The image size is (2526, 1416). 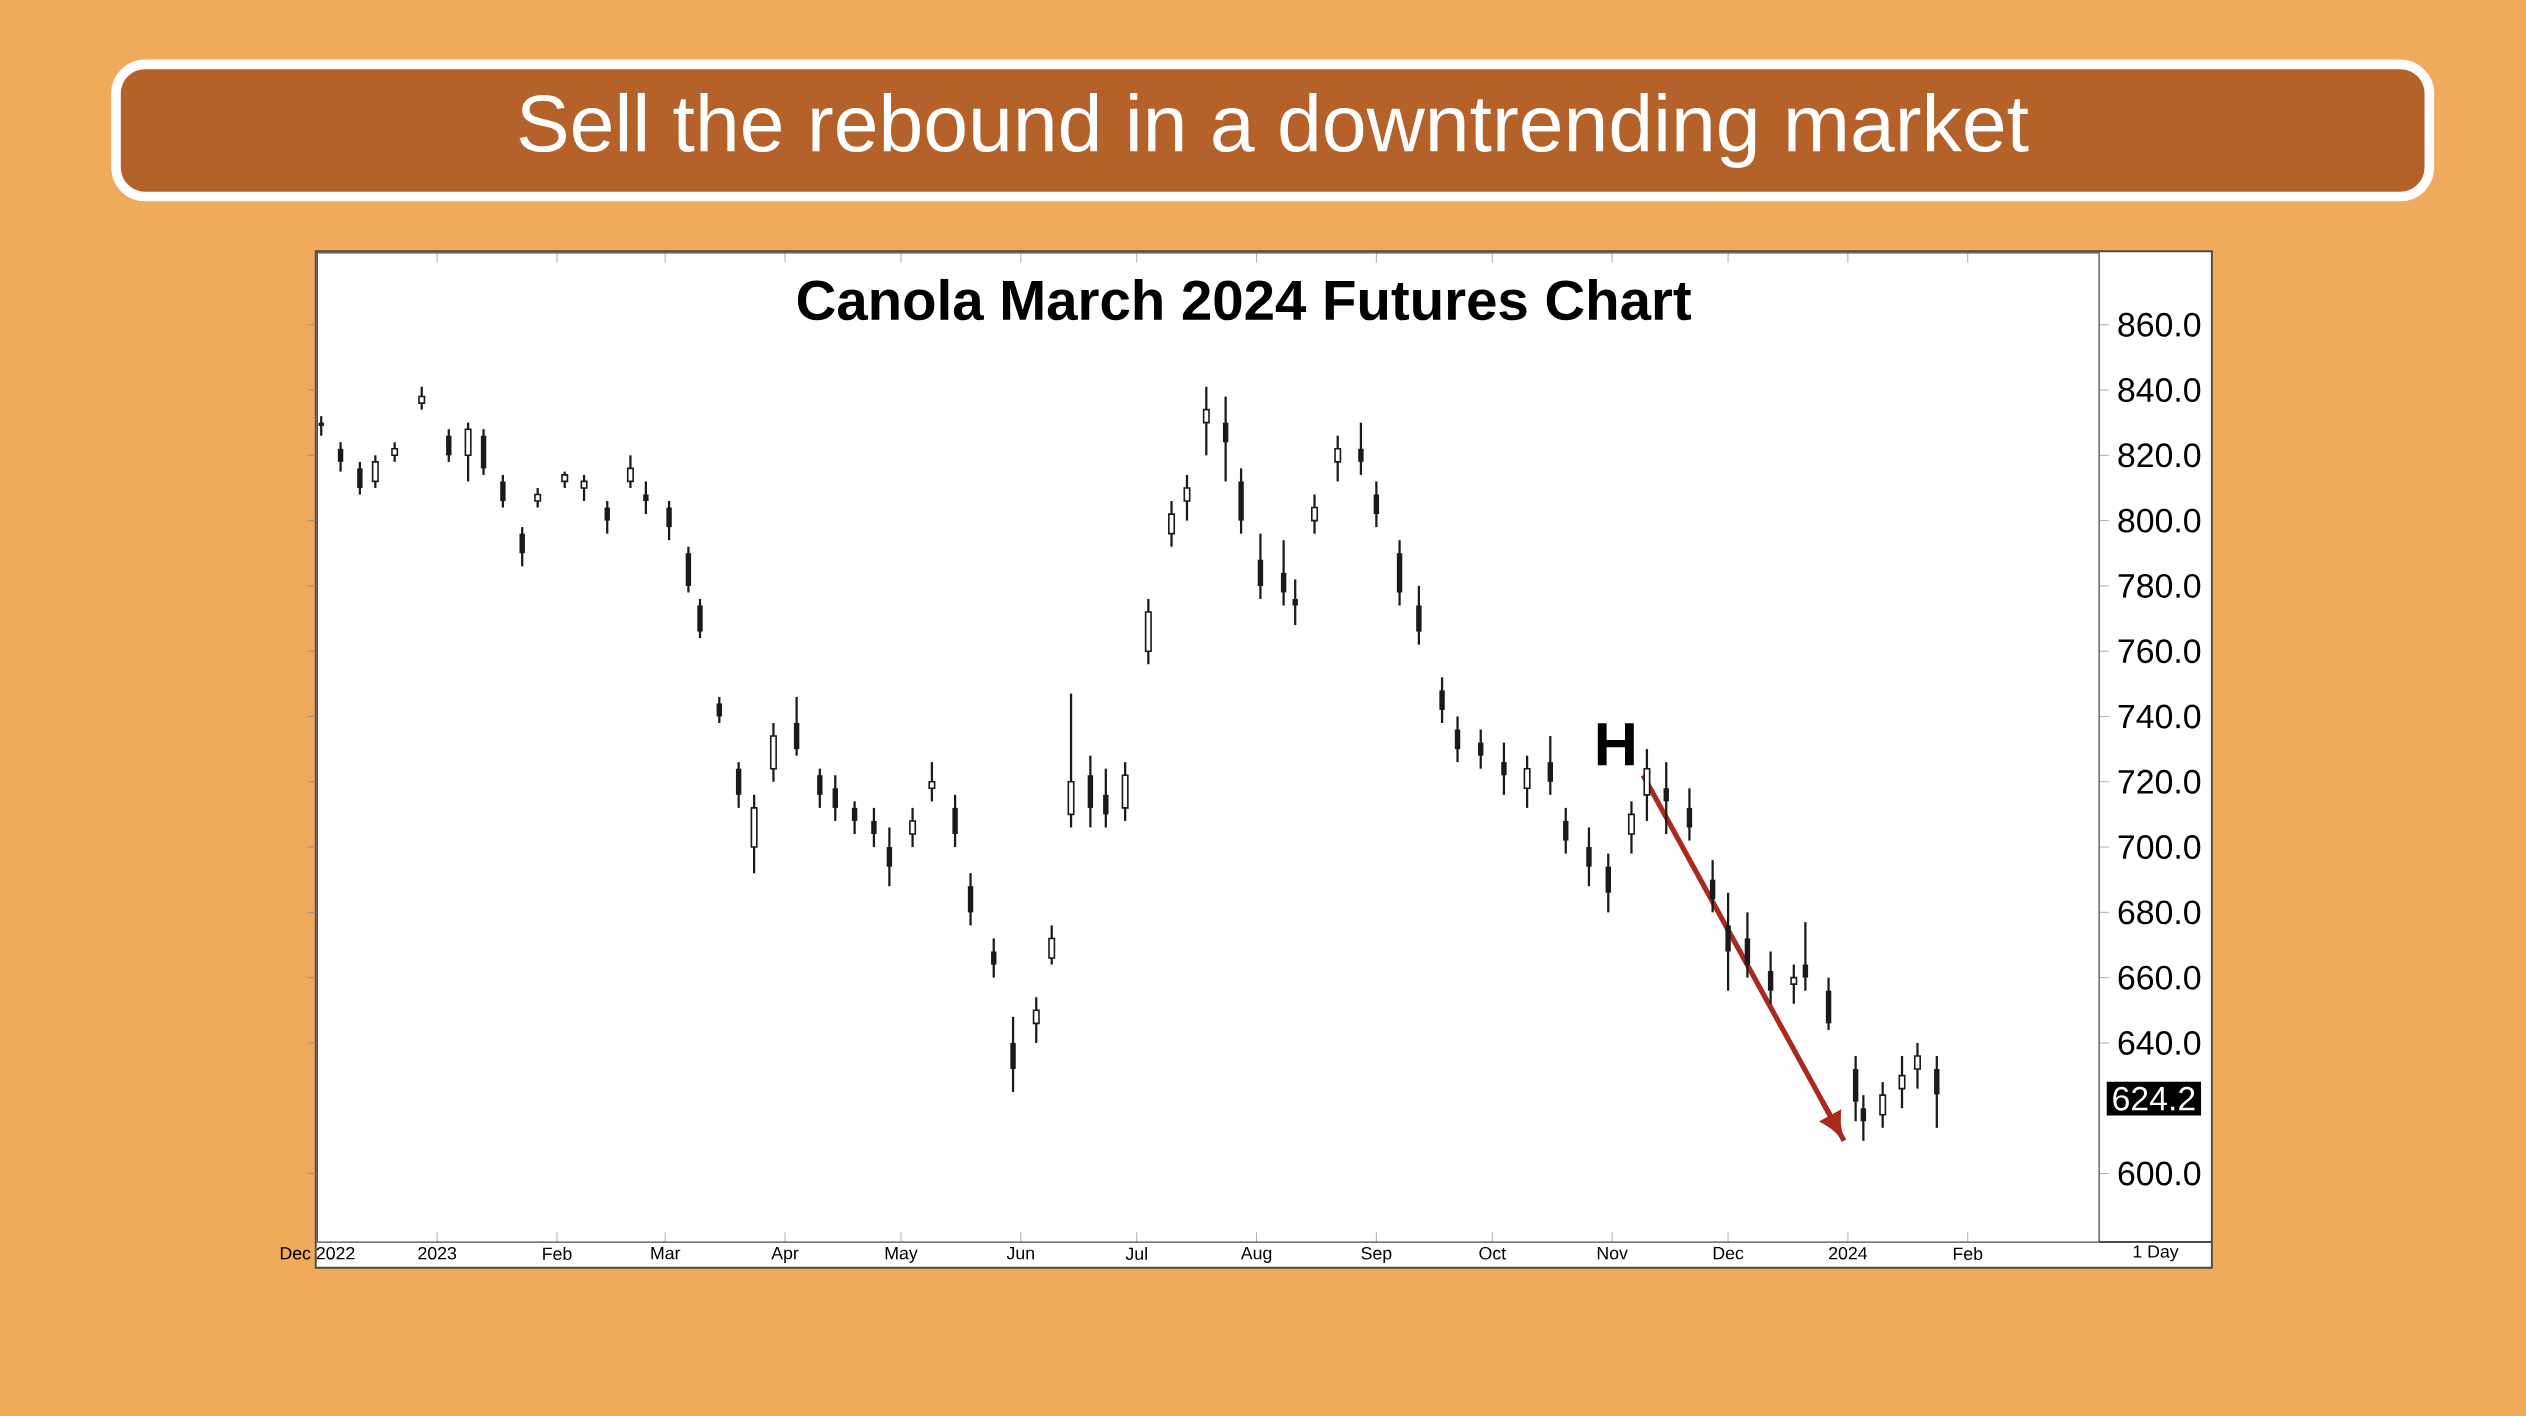 What do you see at coordinates (1612, 1253) in the screenshot?
I see `x-tick-label: Nov` at bounding box center [1612, 1253].